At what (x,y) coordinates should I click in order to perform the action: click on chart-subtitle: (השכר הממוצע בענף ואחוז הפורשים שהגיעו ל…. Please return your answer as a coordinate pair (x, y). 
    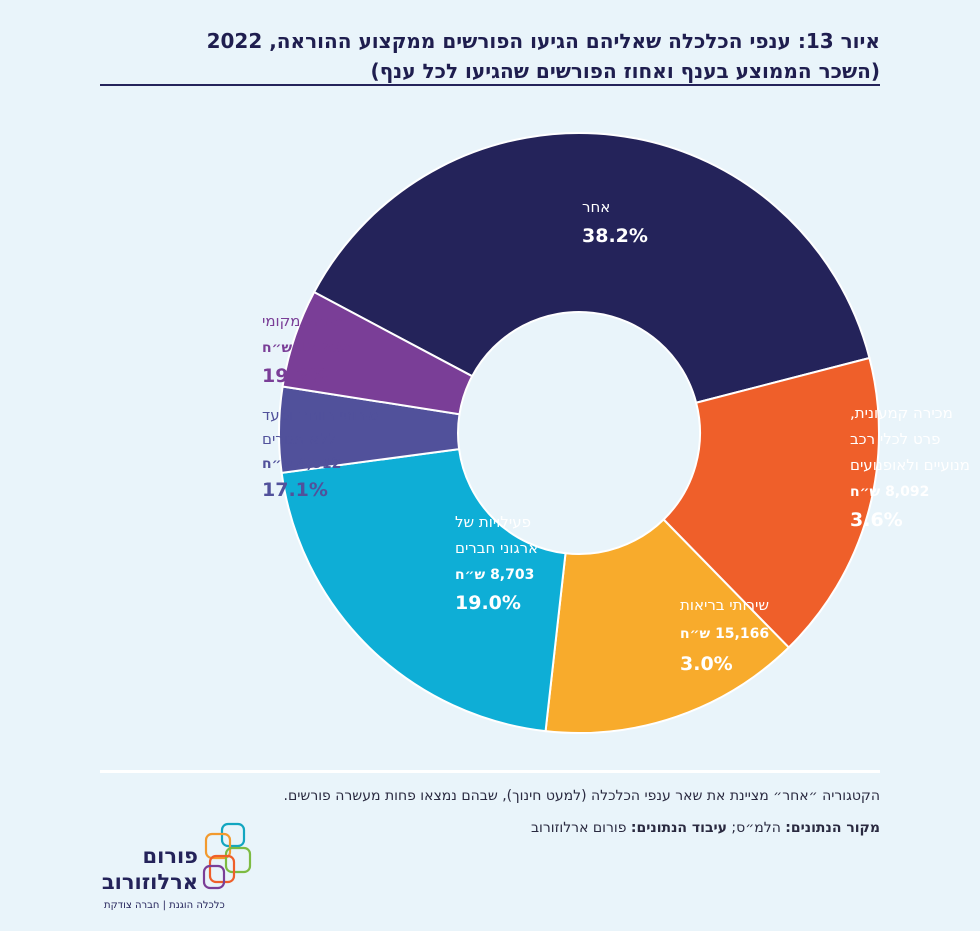
    Looking at the image, I should click on (625, 71).